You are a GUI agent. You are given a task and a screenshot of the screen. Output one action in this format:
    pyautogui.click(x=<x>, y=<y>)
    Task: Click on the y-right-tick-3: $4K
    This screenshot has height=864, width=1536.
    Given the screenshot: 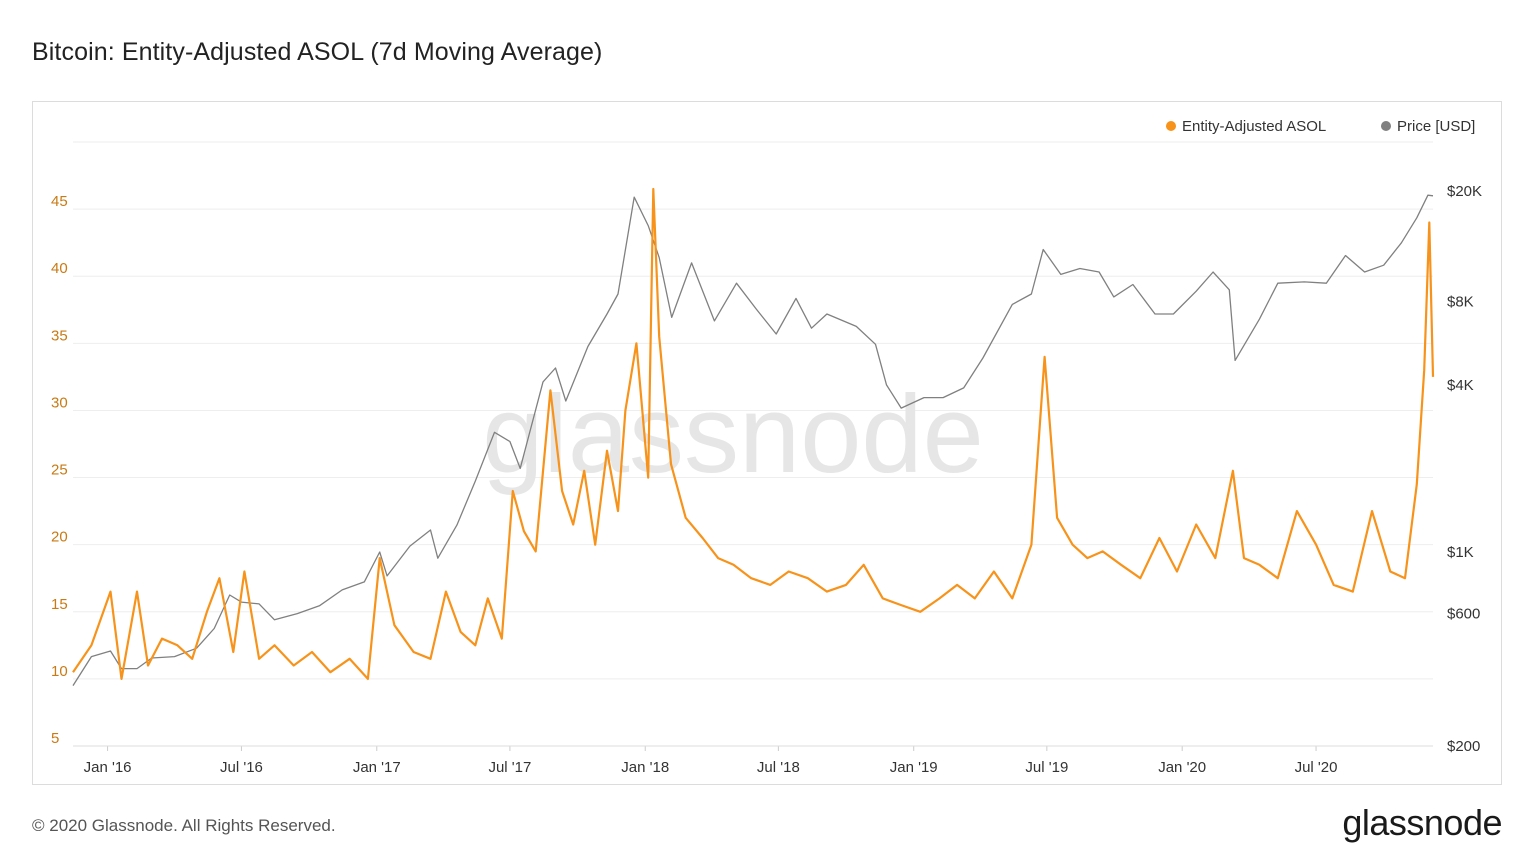 What is the action you would take?
    pyautogui.click(x=1460, y=385)
    